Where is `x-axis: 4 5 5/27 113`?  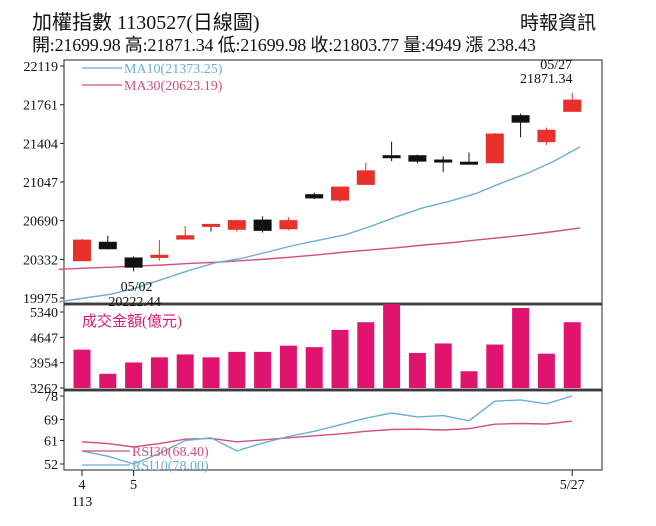
x-axis: 4 5 5/27 113 is located at coordinates (328, 490).